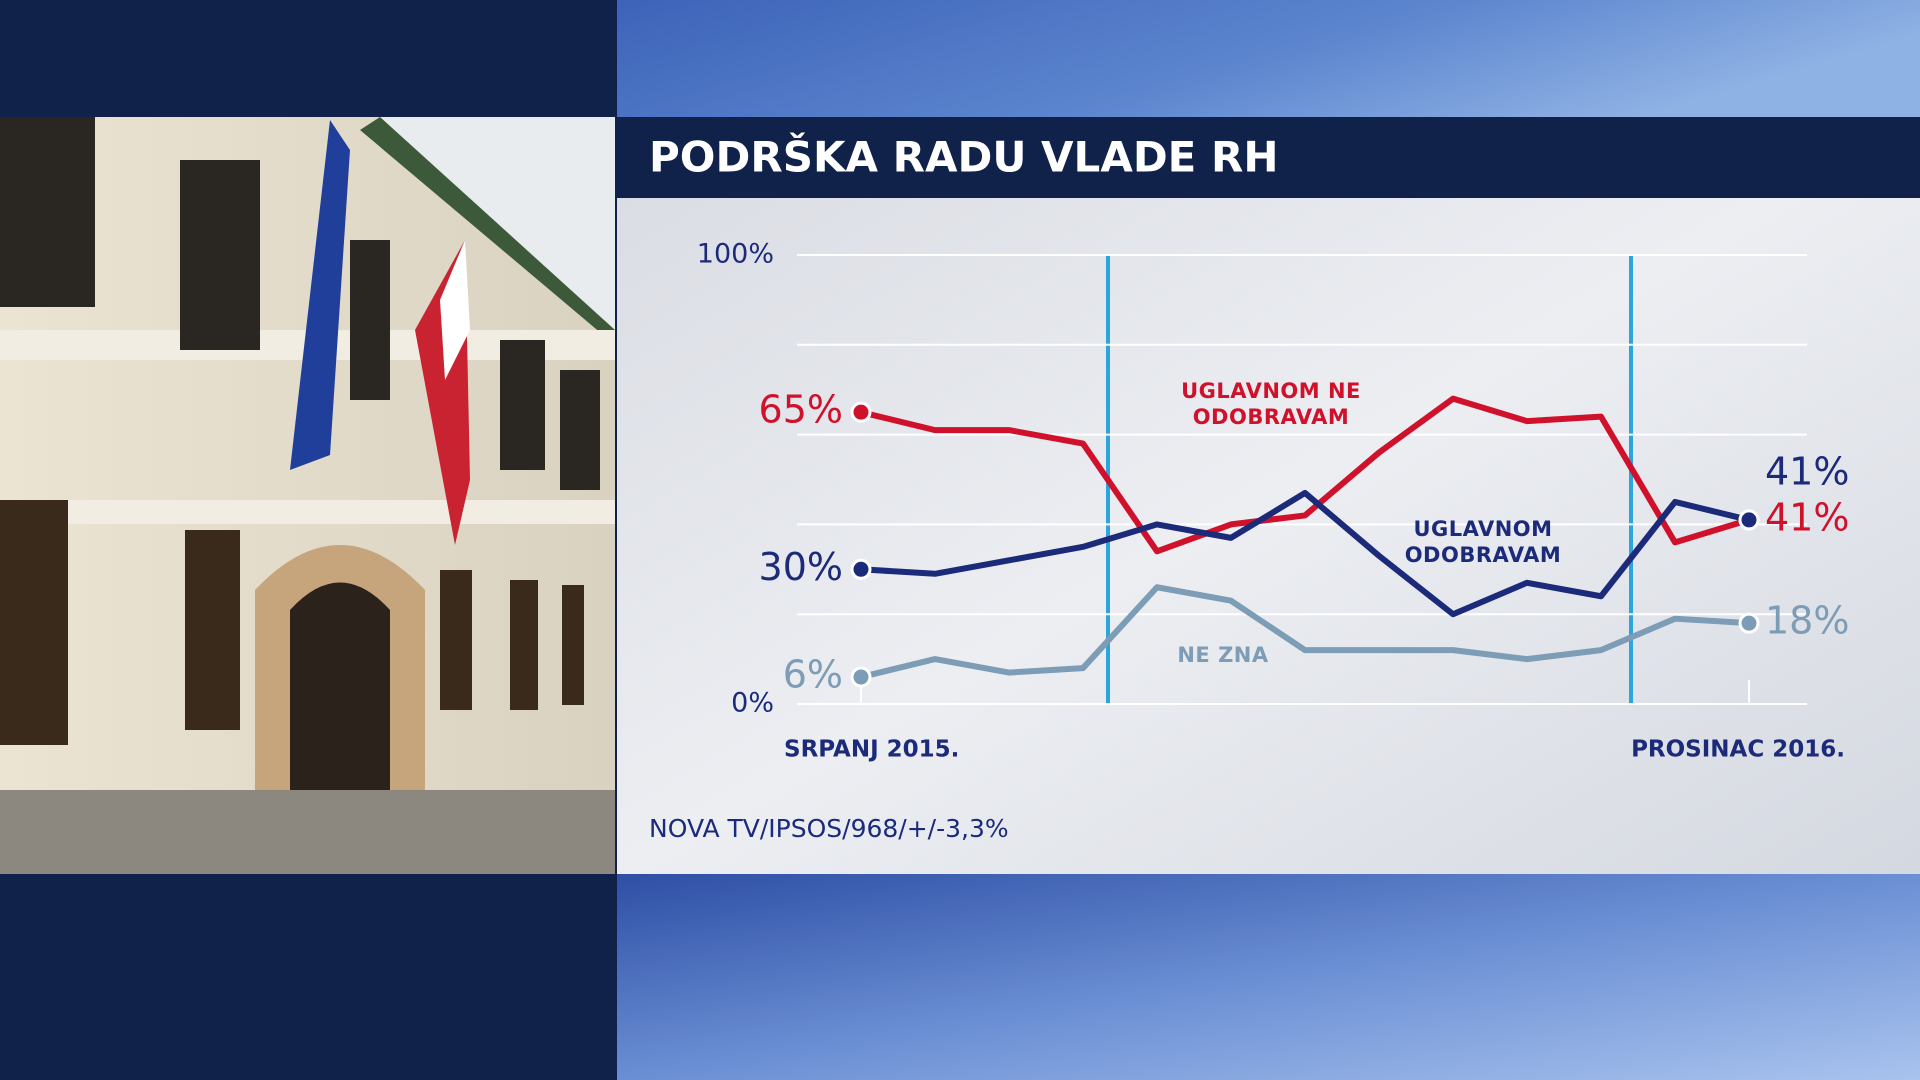 This screenshot has width=1920, height=1080. I want to click on value-label: 65%, so click(801, 410).